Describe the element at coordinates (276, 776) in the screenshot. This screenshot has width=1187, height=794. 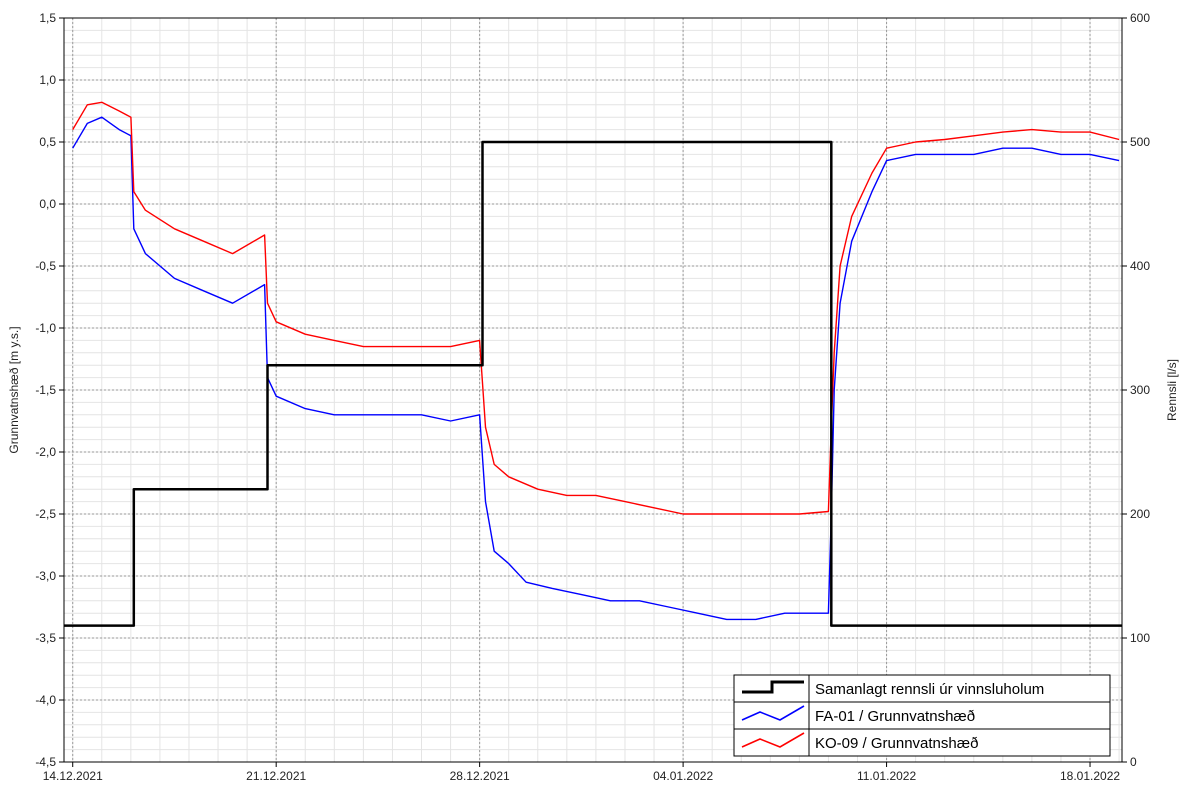
I see `x-tick-label: 21.12.2021` at that location.